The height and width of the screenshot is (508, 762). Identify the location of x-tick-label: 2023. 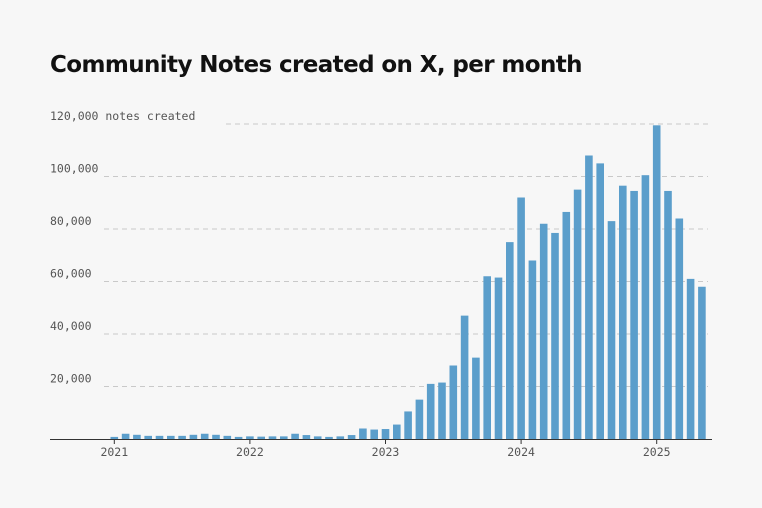
(386, 452).